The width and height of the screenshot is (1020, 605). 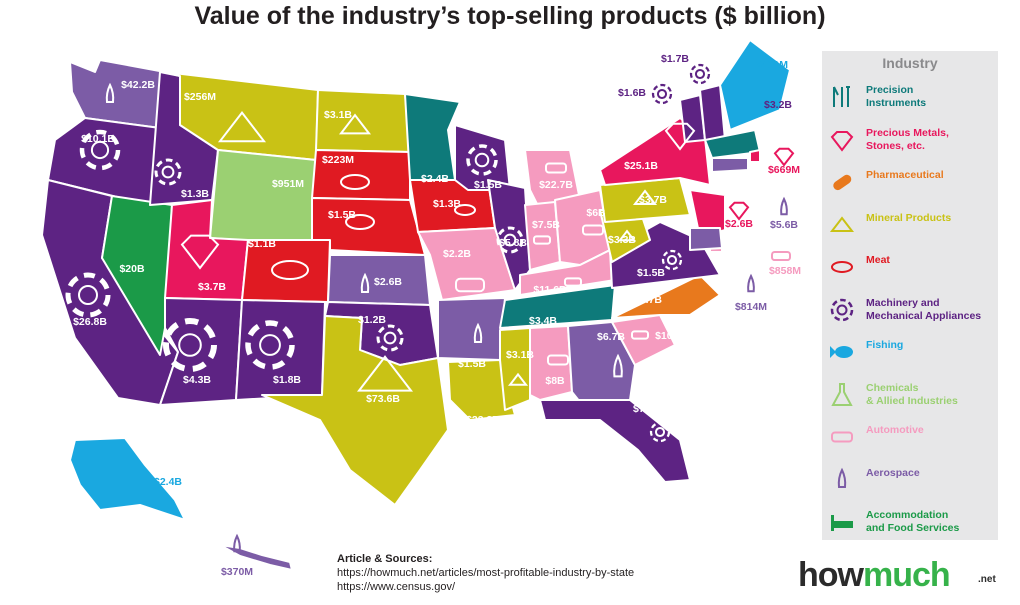 What do you see at coordinates (910, 484) in the screenshot?
I see `legend-item-rocket: Aerospace` at bounding box center [910, 484].